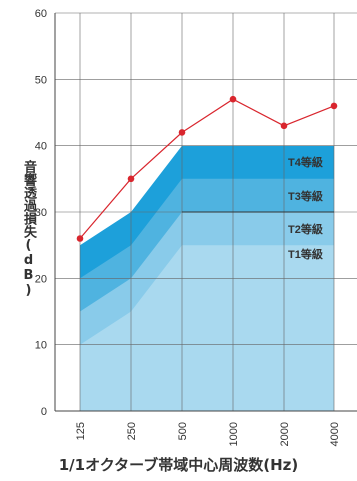 The height and width of the screenshot is (481, 357). I want to click on grade-label-4: T4等級, so click(305, 162).